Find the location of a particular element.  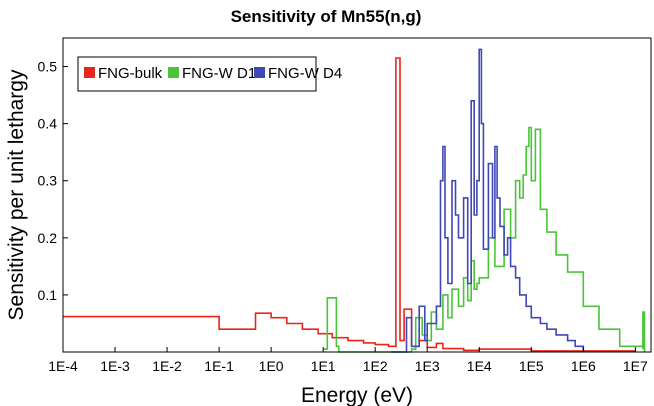

x-tick-label: 1E4 is located at coordinates (479, 366).